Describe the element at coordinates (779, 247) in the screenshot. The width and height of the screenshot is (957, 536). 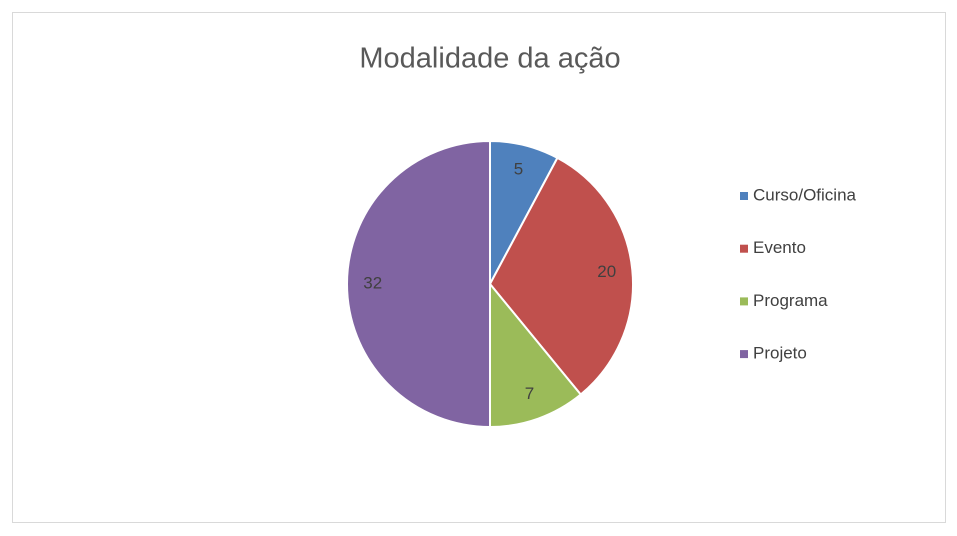
I see `legend-label: Evento` at that location.